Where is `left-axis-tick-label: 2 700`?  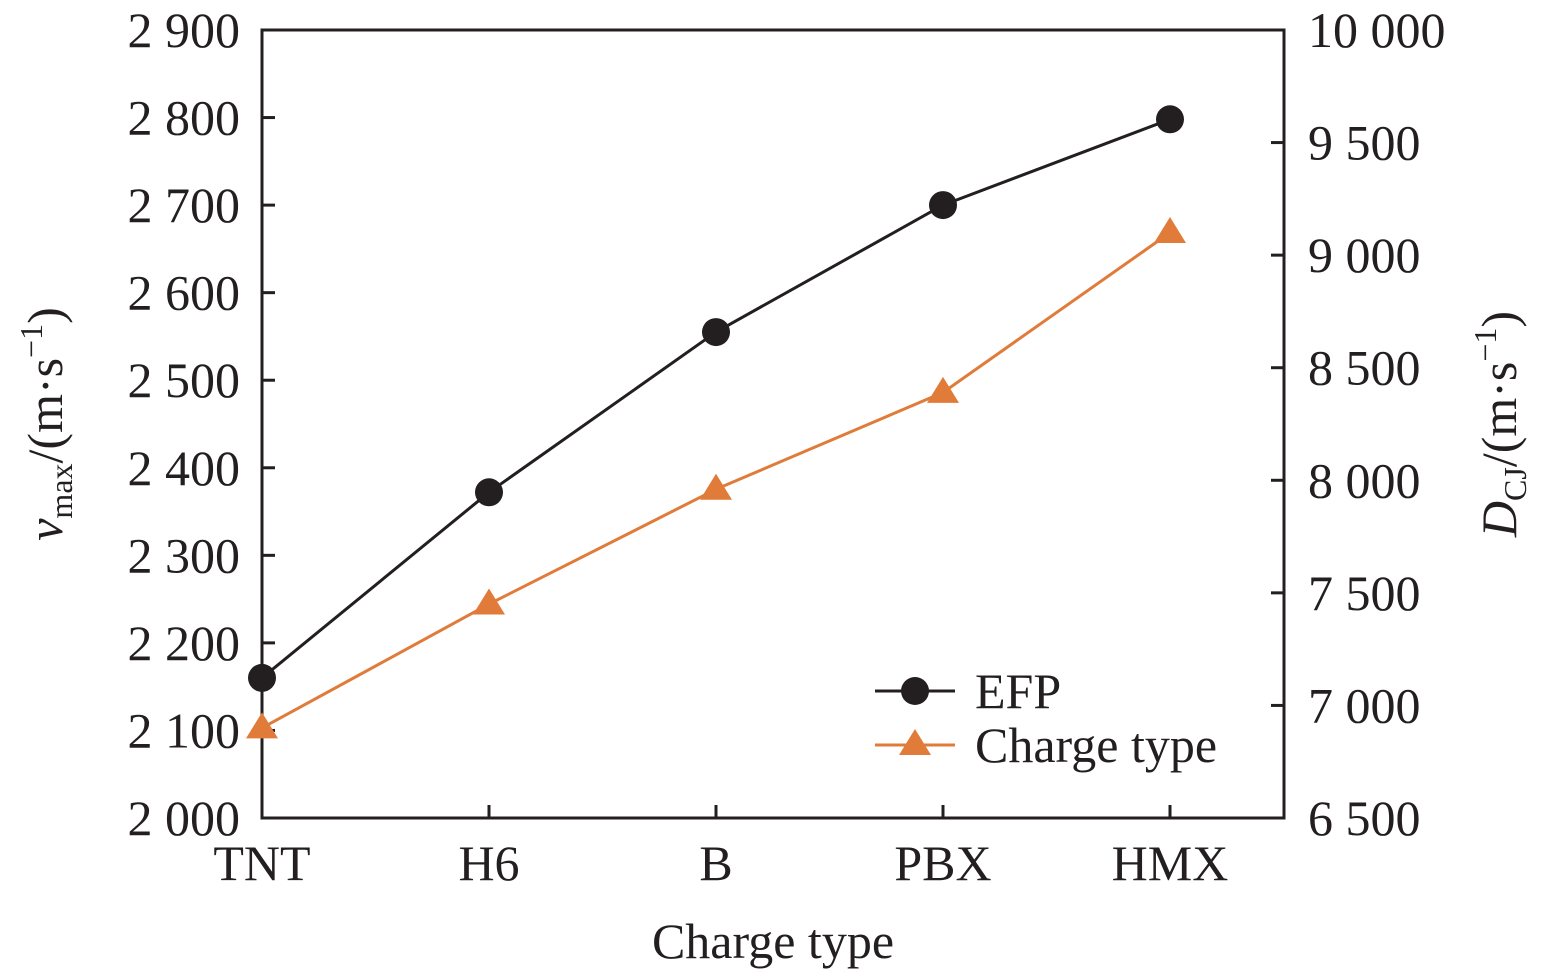 left-axis-tick-label: 2 700 is located at coordinates (184, 205).